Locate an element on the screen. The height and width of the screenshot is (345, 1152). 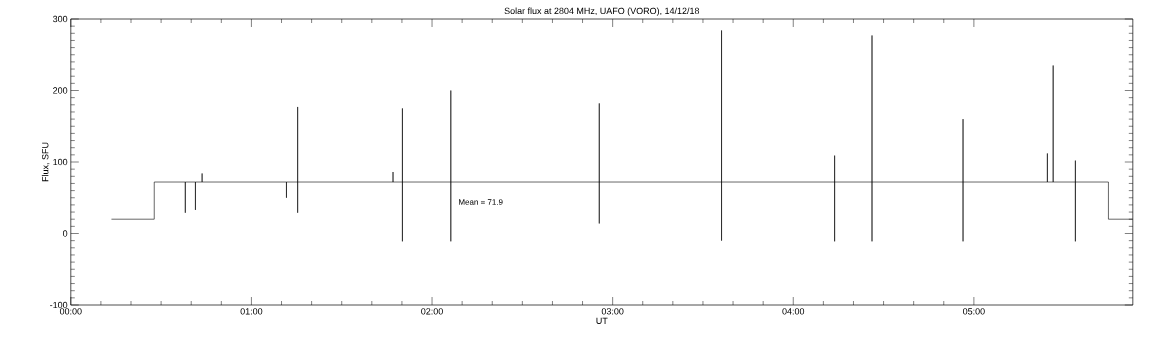
x-tick-label: 01:00 is located at coordinates (251, 311).